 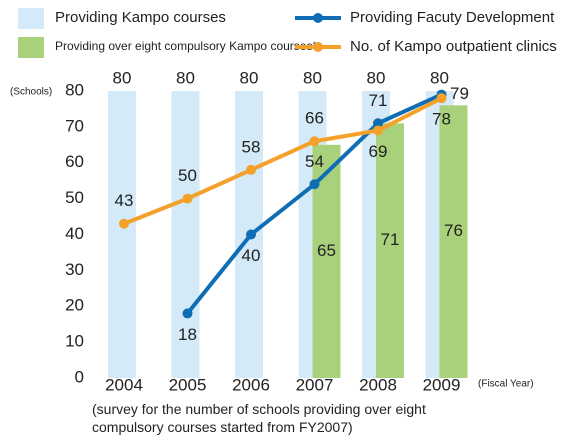 I want to click on y-tick-label: 70, so click(x=74, y=125).